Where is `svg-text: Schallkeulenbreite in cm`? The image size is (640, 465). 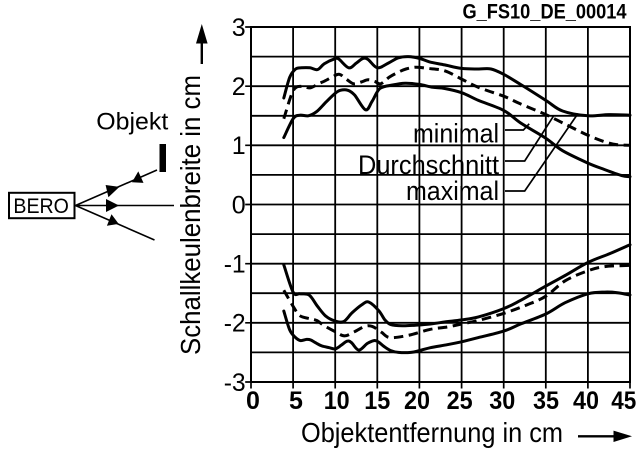
svg-text: Schallkeulenbreite in cm is located at coordinates (190, 215).